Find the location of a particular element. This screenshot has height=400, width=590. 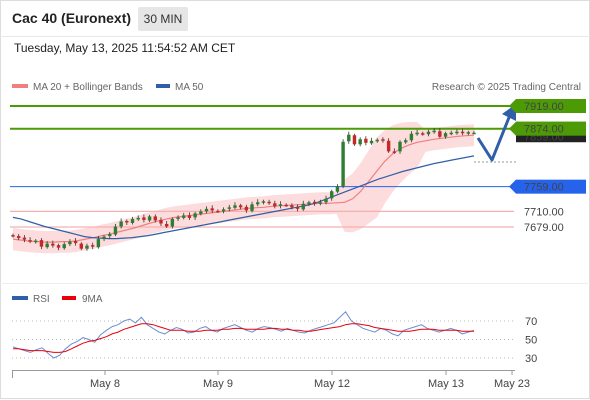

header: Cac 40 (Euronext) 30 MIN is located at coordinates (295, 18).